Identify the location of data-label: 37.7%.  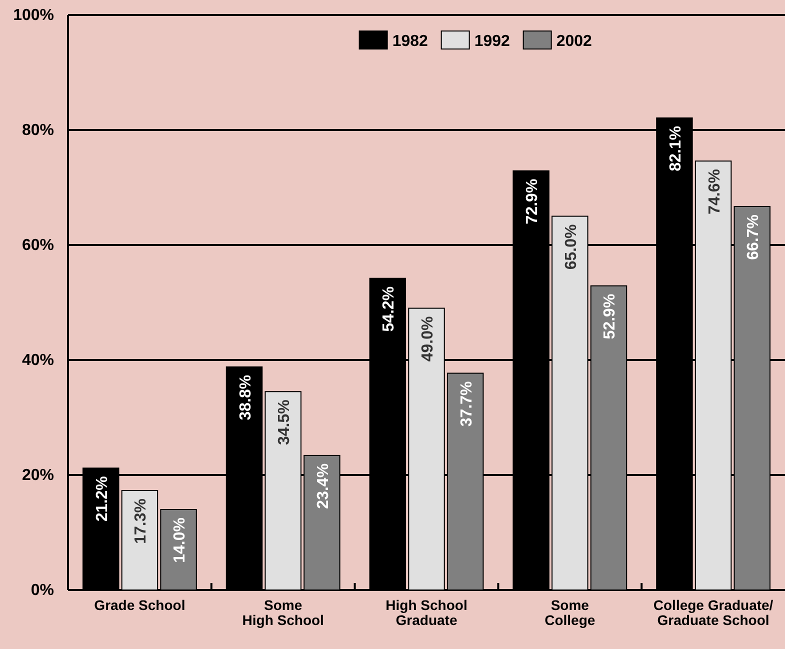
(467, 404).